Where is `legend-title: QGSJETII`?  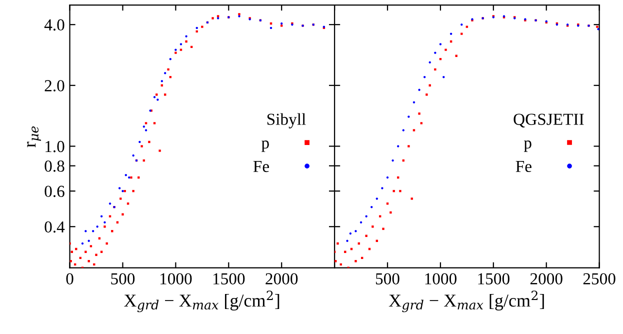
legend-title: QGSJETII is located at coordinates (549, 121).